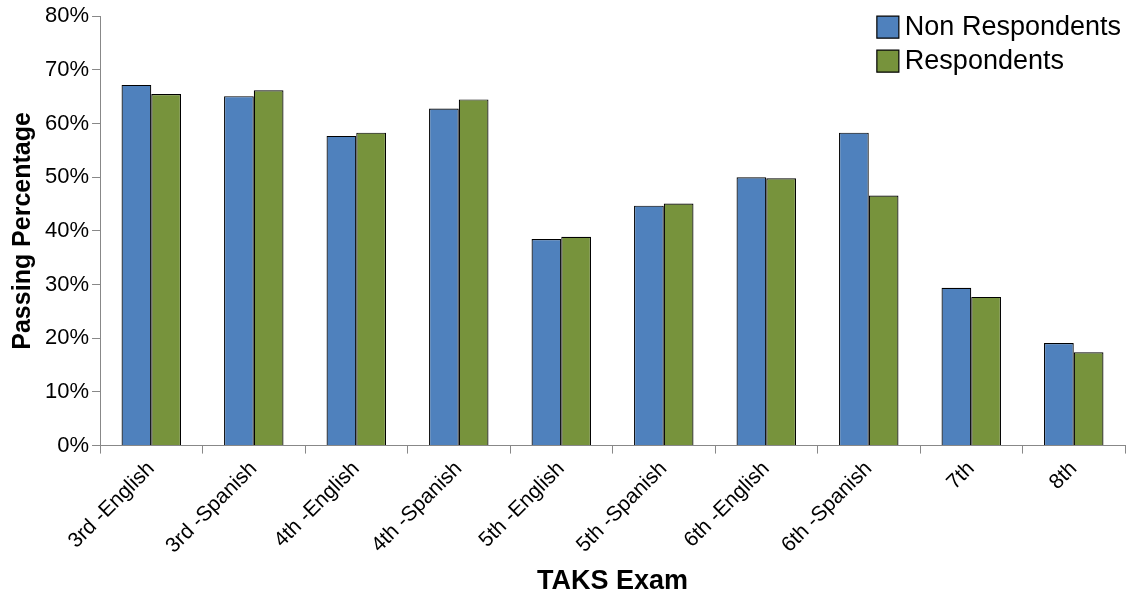 The width and height of the screenshot is (1135, 602). I want to click on y-tick-label: 80%, so click(67, 15).